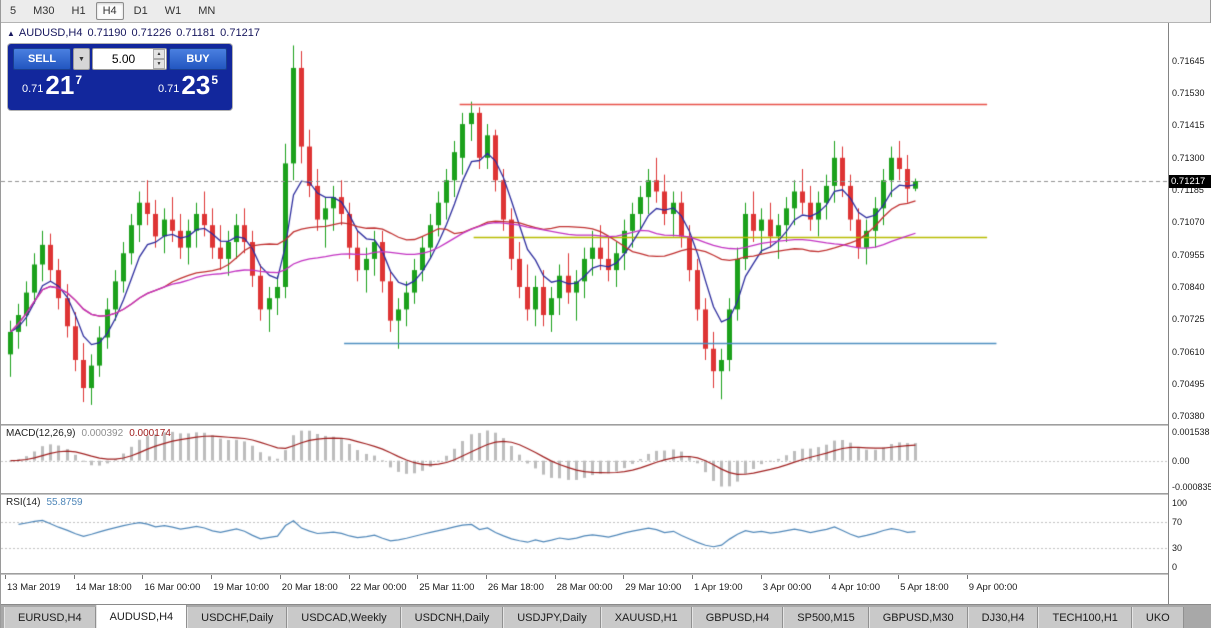 The width and height of the screenshot is (1211, 628). I want to click on buy-button: BUY, so click(198, 59).